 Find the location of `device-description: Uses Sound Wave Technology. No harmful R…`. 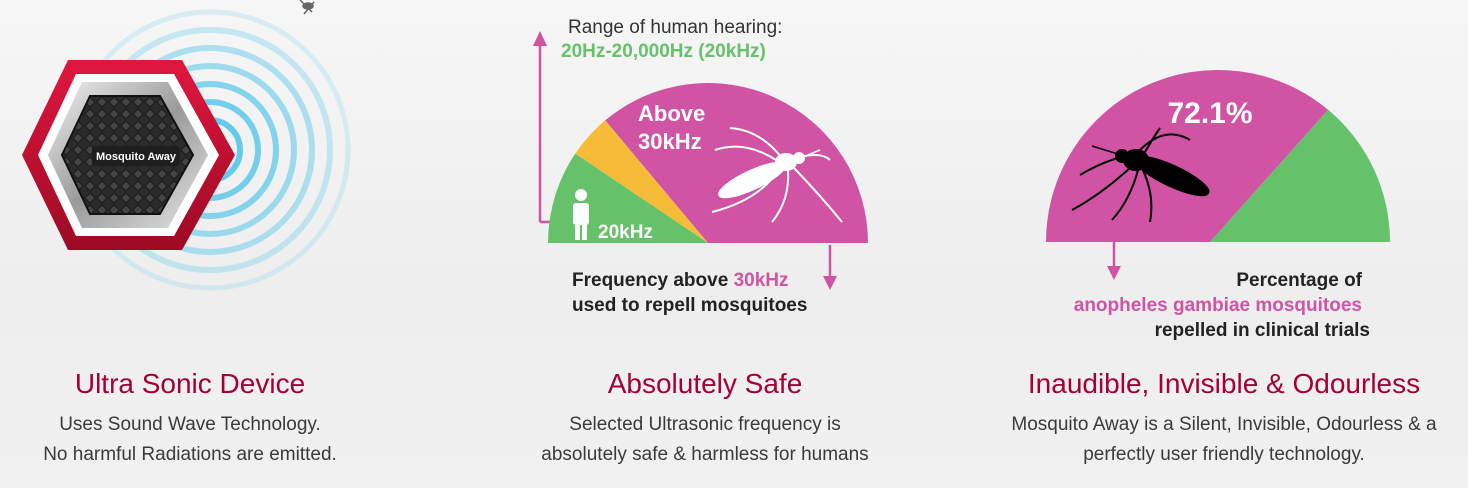

device-description: Uses Sound Wave Technology. No harmful R… is located at coordinates (190, 440).